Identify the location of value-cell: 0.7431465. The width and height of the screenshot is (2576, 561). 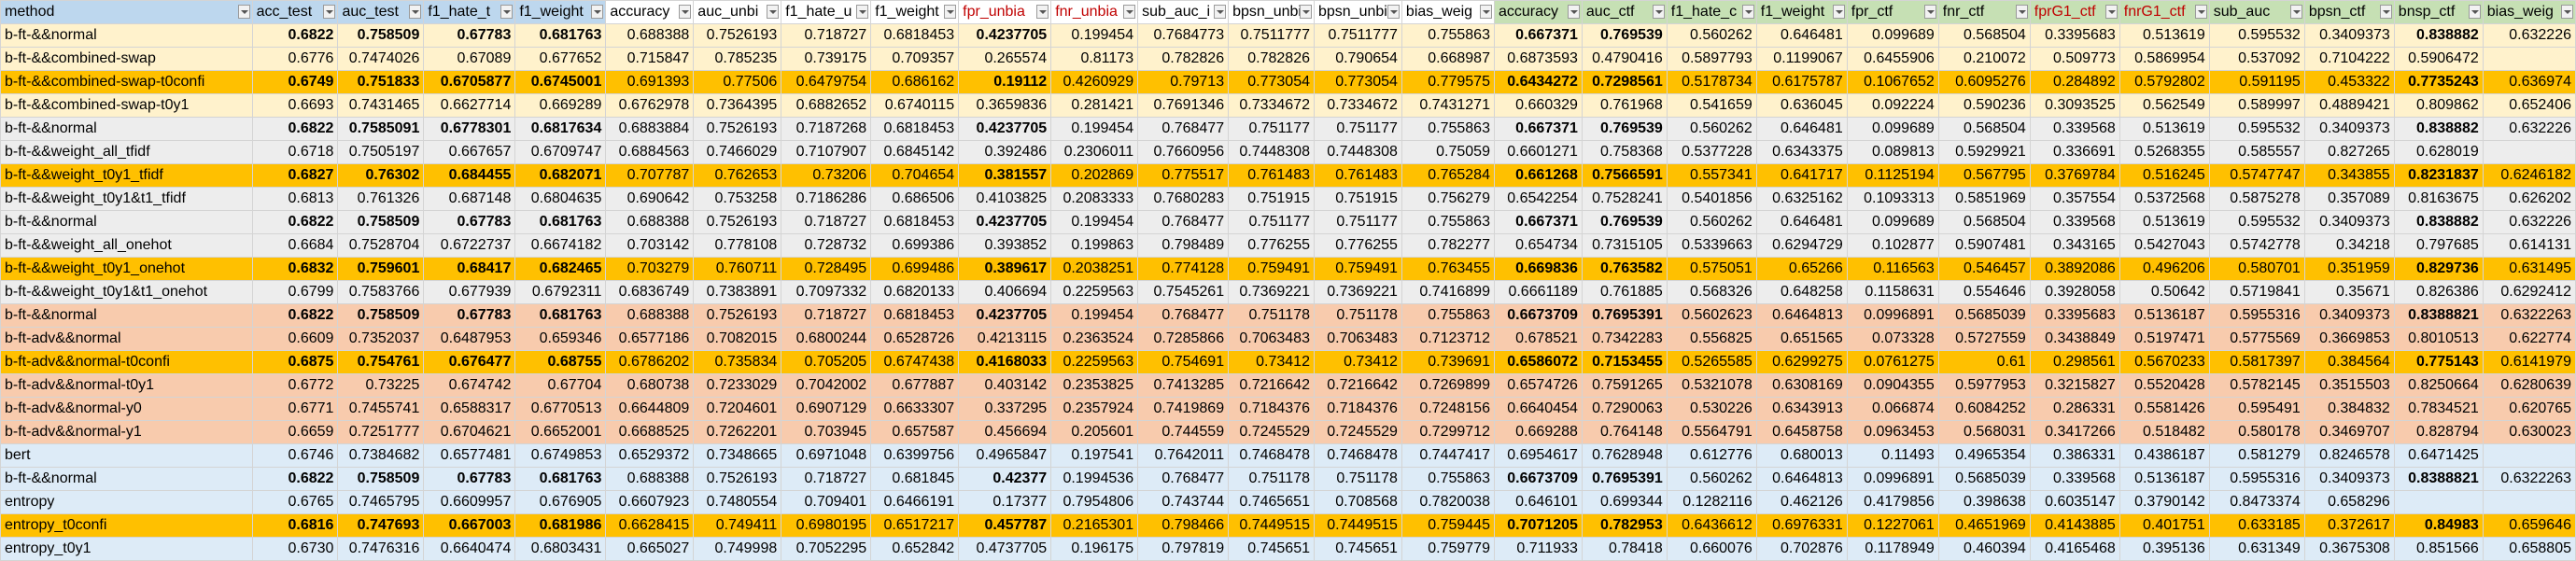
(381, 105).